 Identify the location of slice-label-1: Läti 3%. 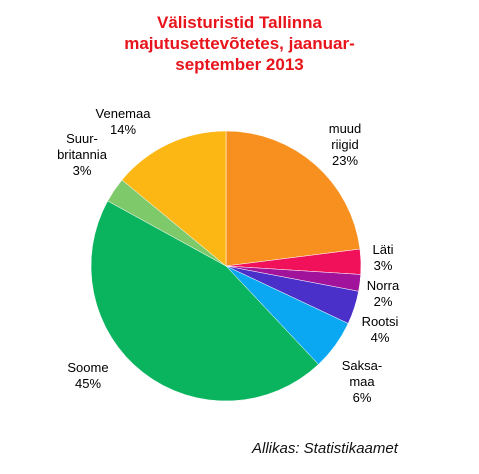
(383, 257).